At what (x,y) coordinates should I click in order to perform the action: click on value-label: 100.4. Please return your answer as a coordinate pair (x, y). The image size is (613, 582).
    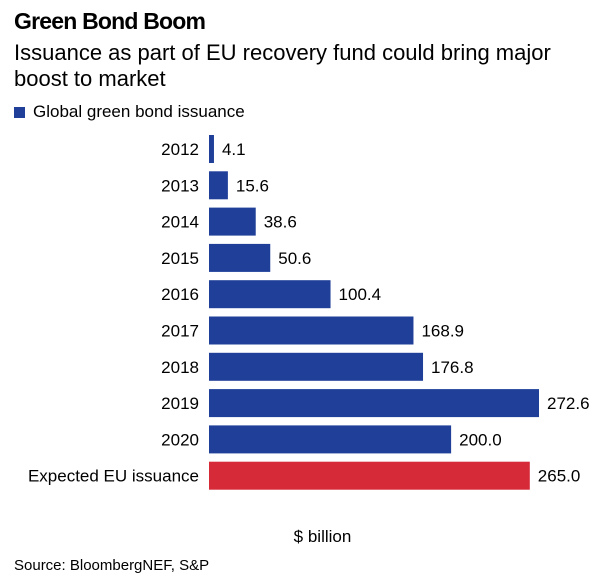
    Looking at the image, I should click on (360, 294).